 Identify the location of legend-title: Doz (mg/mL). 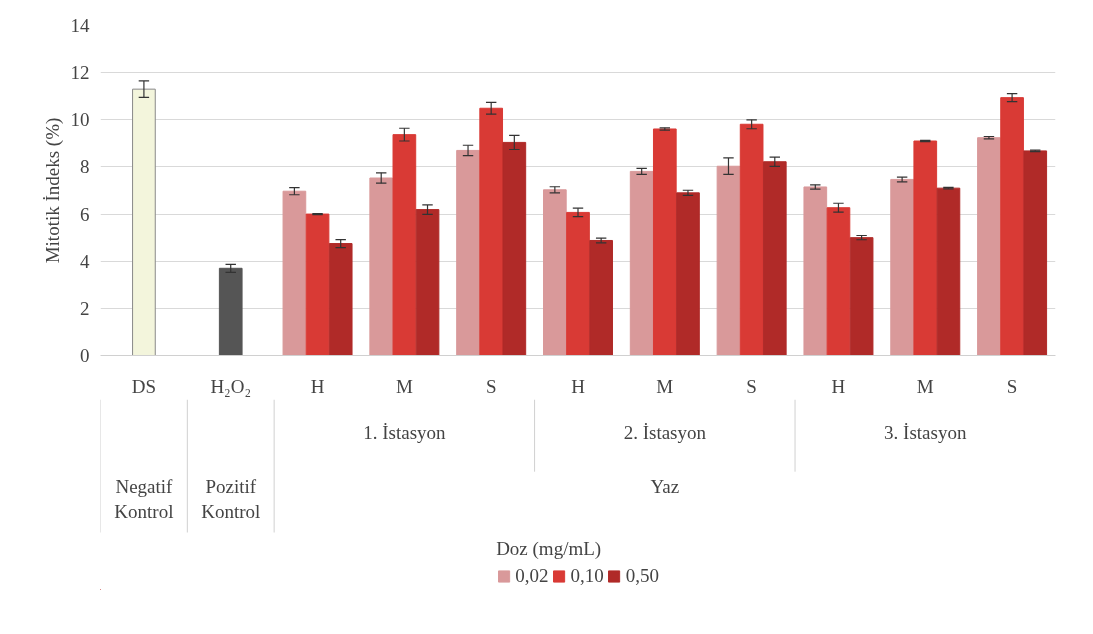
(549, 549).